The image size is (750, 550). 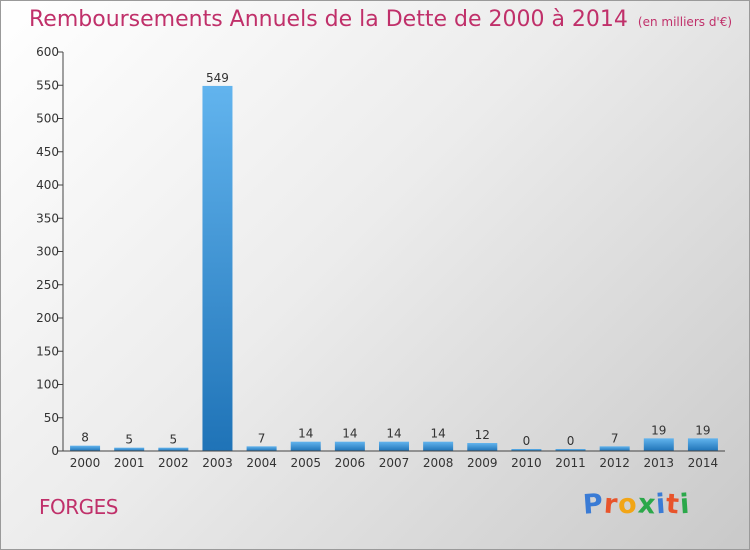 What do you see at coordinates (47, 318) in the screenshot?
I see `y-tick-label: 200` at bounding box center [47, 318].